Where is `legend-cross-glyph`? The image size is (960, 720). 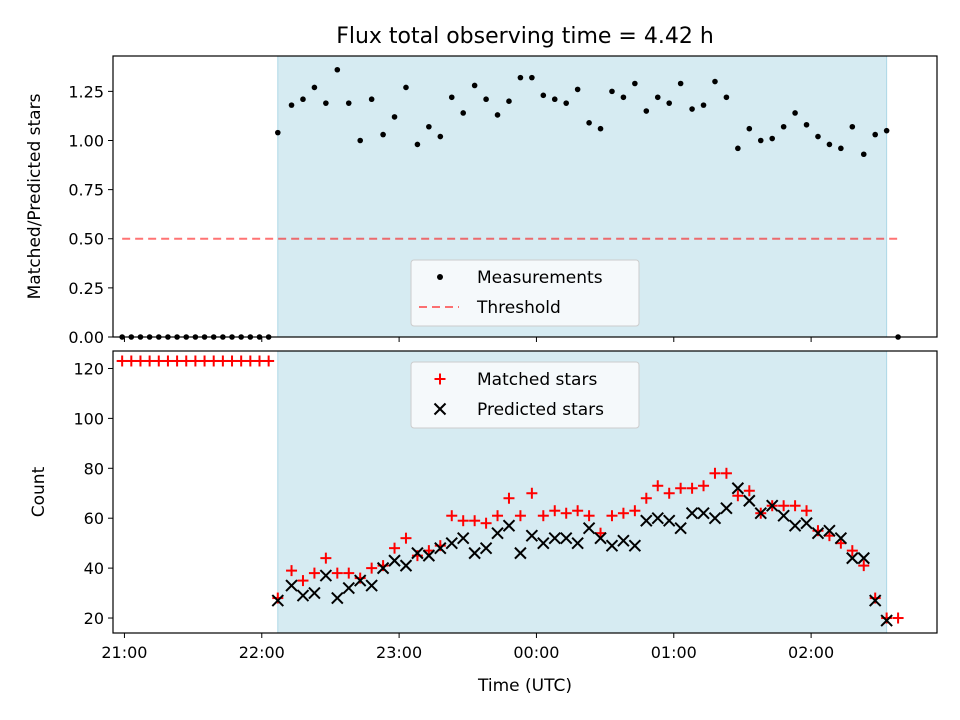 legend-cross-glyph is located at coordinates (440, 409).